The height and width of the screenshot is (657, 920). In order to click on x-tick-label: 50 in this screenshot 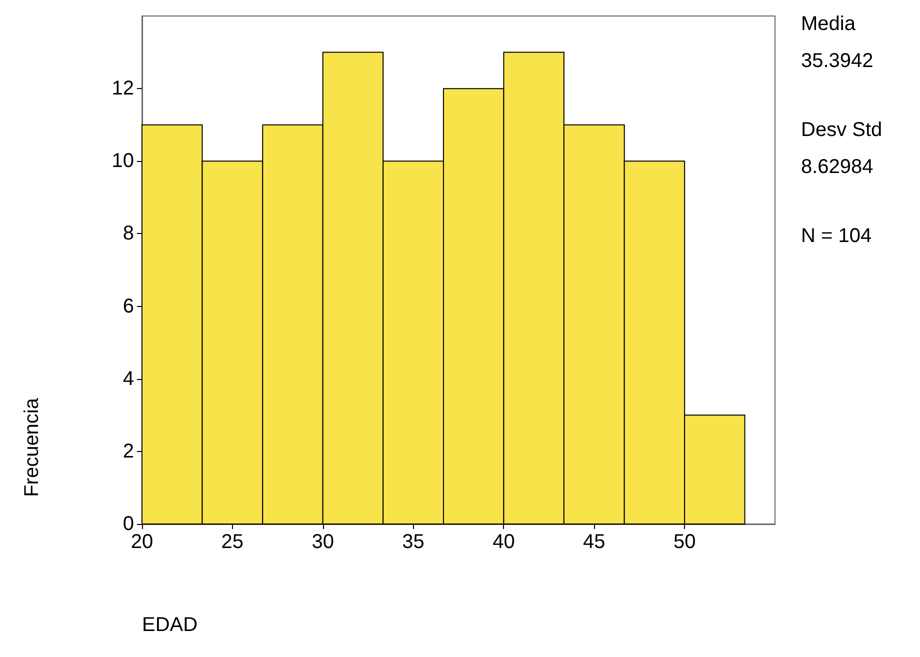, I will do `click(684, 542)`.